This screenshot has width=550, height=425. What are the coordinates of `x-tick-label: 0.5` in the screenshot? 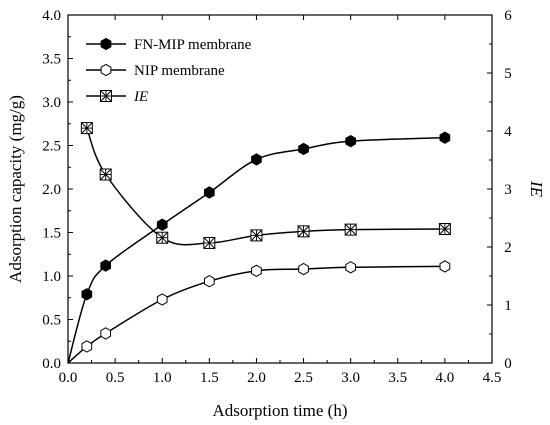 It's located at (115, 378).